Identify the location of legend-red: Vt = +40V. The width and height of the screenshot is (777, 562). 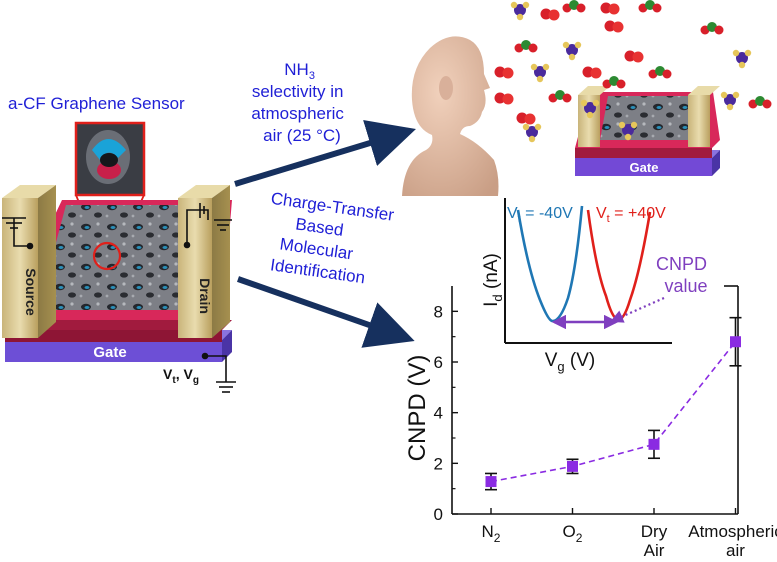
(631, 215).